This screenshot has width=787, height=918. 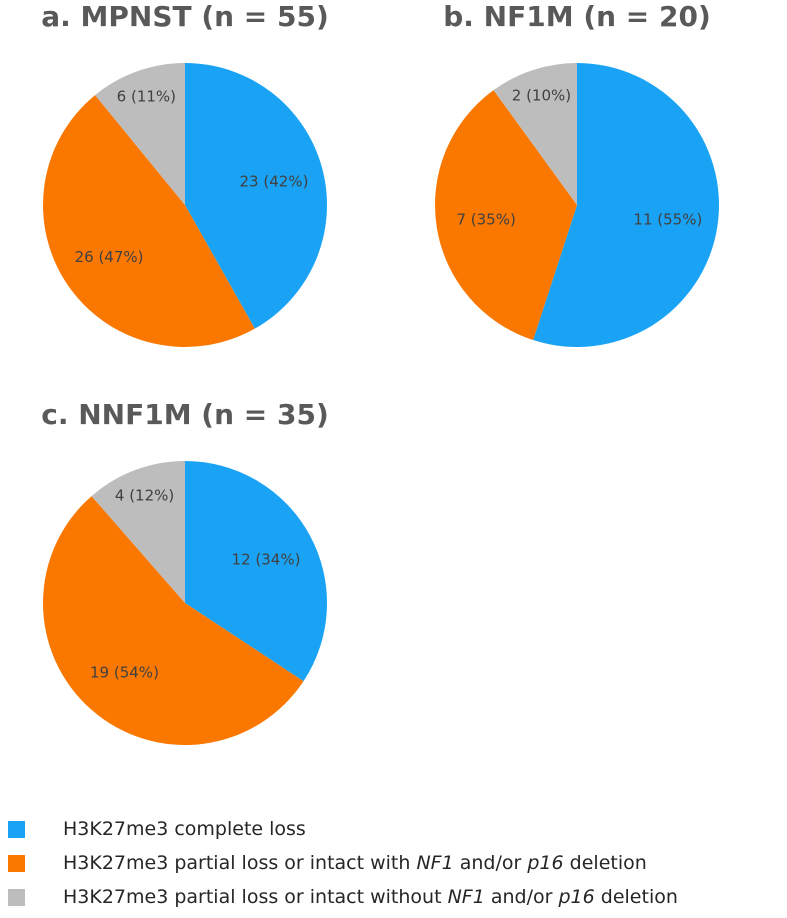 I want to click on legend-text-part: H3K27me3 partial loss or intact with, so click(x=240, y=863).